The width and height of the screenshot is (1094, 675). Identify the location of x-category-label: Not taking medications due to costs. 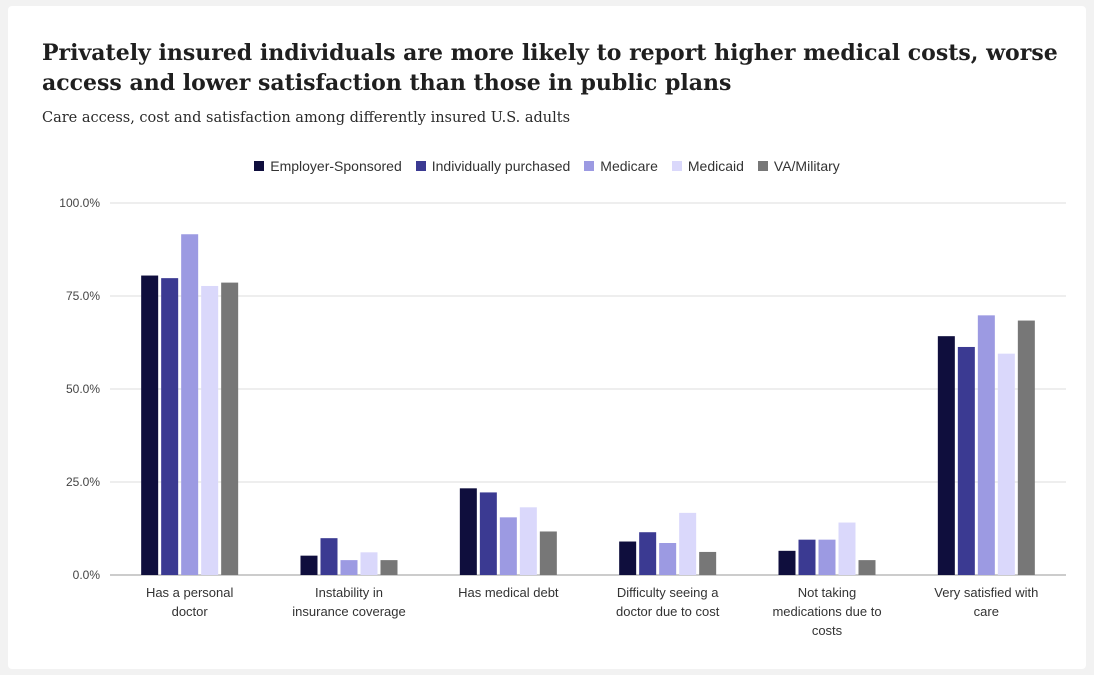
(826, 611).